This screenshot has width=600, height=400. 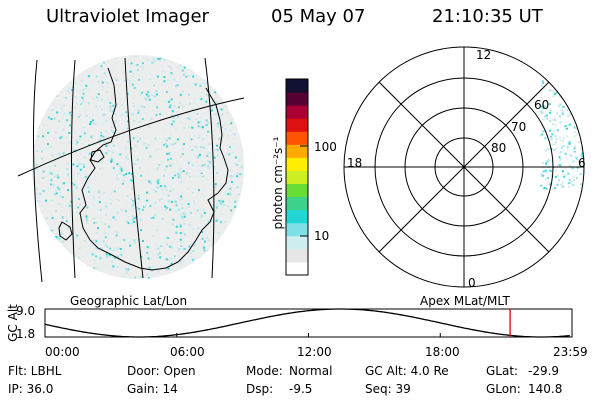 I want to click on mlt-label-12: 12, so click(x=484, y=55).